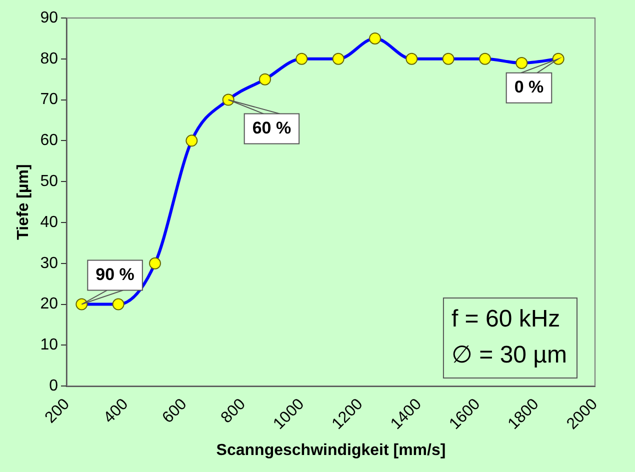  I want to click on annotation: ∅ = 30 µm, so click(509, 355).